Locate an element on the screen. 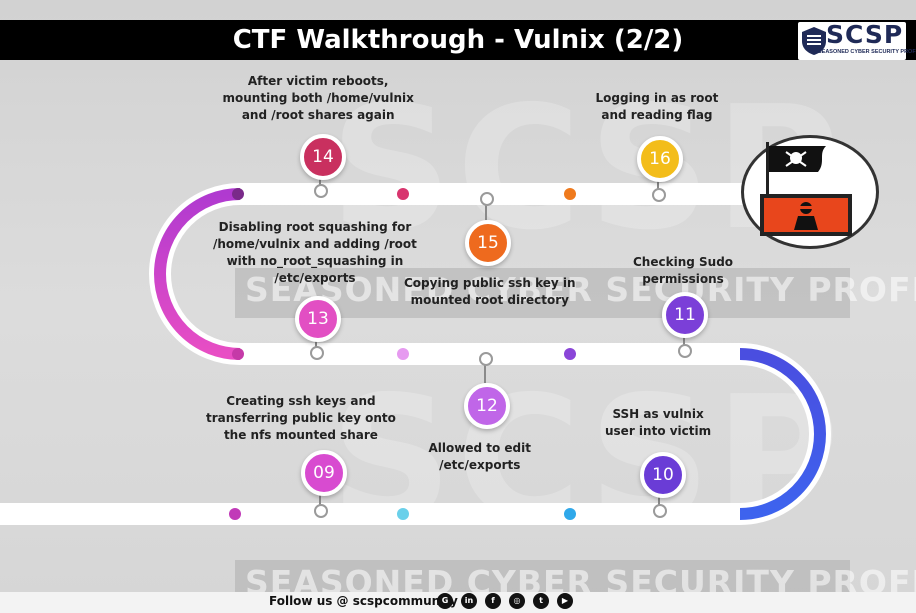 The height and width of the screenshot is (613, 916). step-09-pin is located at coordinates (321, 511).